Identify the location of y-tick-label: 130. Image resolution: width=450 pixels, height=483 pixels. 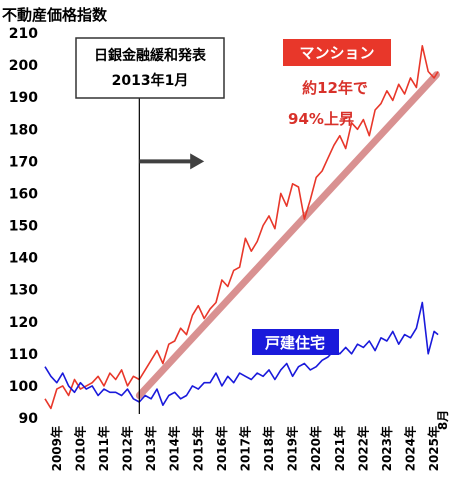
(23, 291).